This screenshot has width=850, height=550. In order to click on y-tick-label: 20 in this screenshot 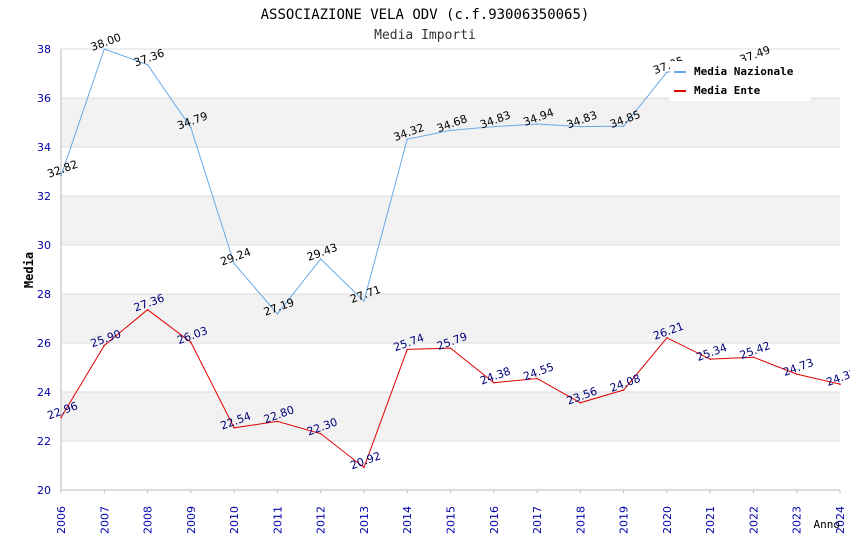, I will do `click(44, 490)`.